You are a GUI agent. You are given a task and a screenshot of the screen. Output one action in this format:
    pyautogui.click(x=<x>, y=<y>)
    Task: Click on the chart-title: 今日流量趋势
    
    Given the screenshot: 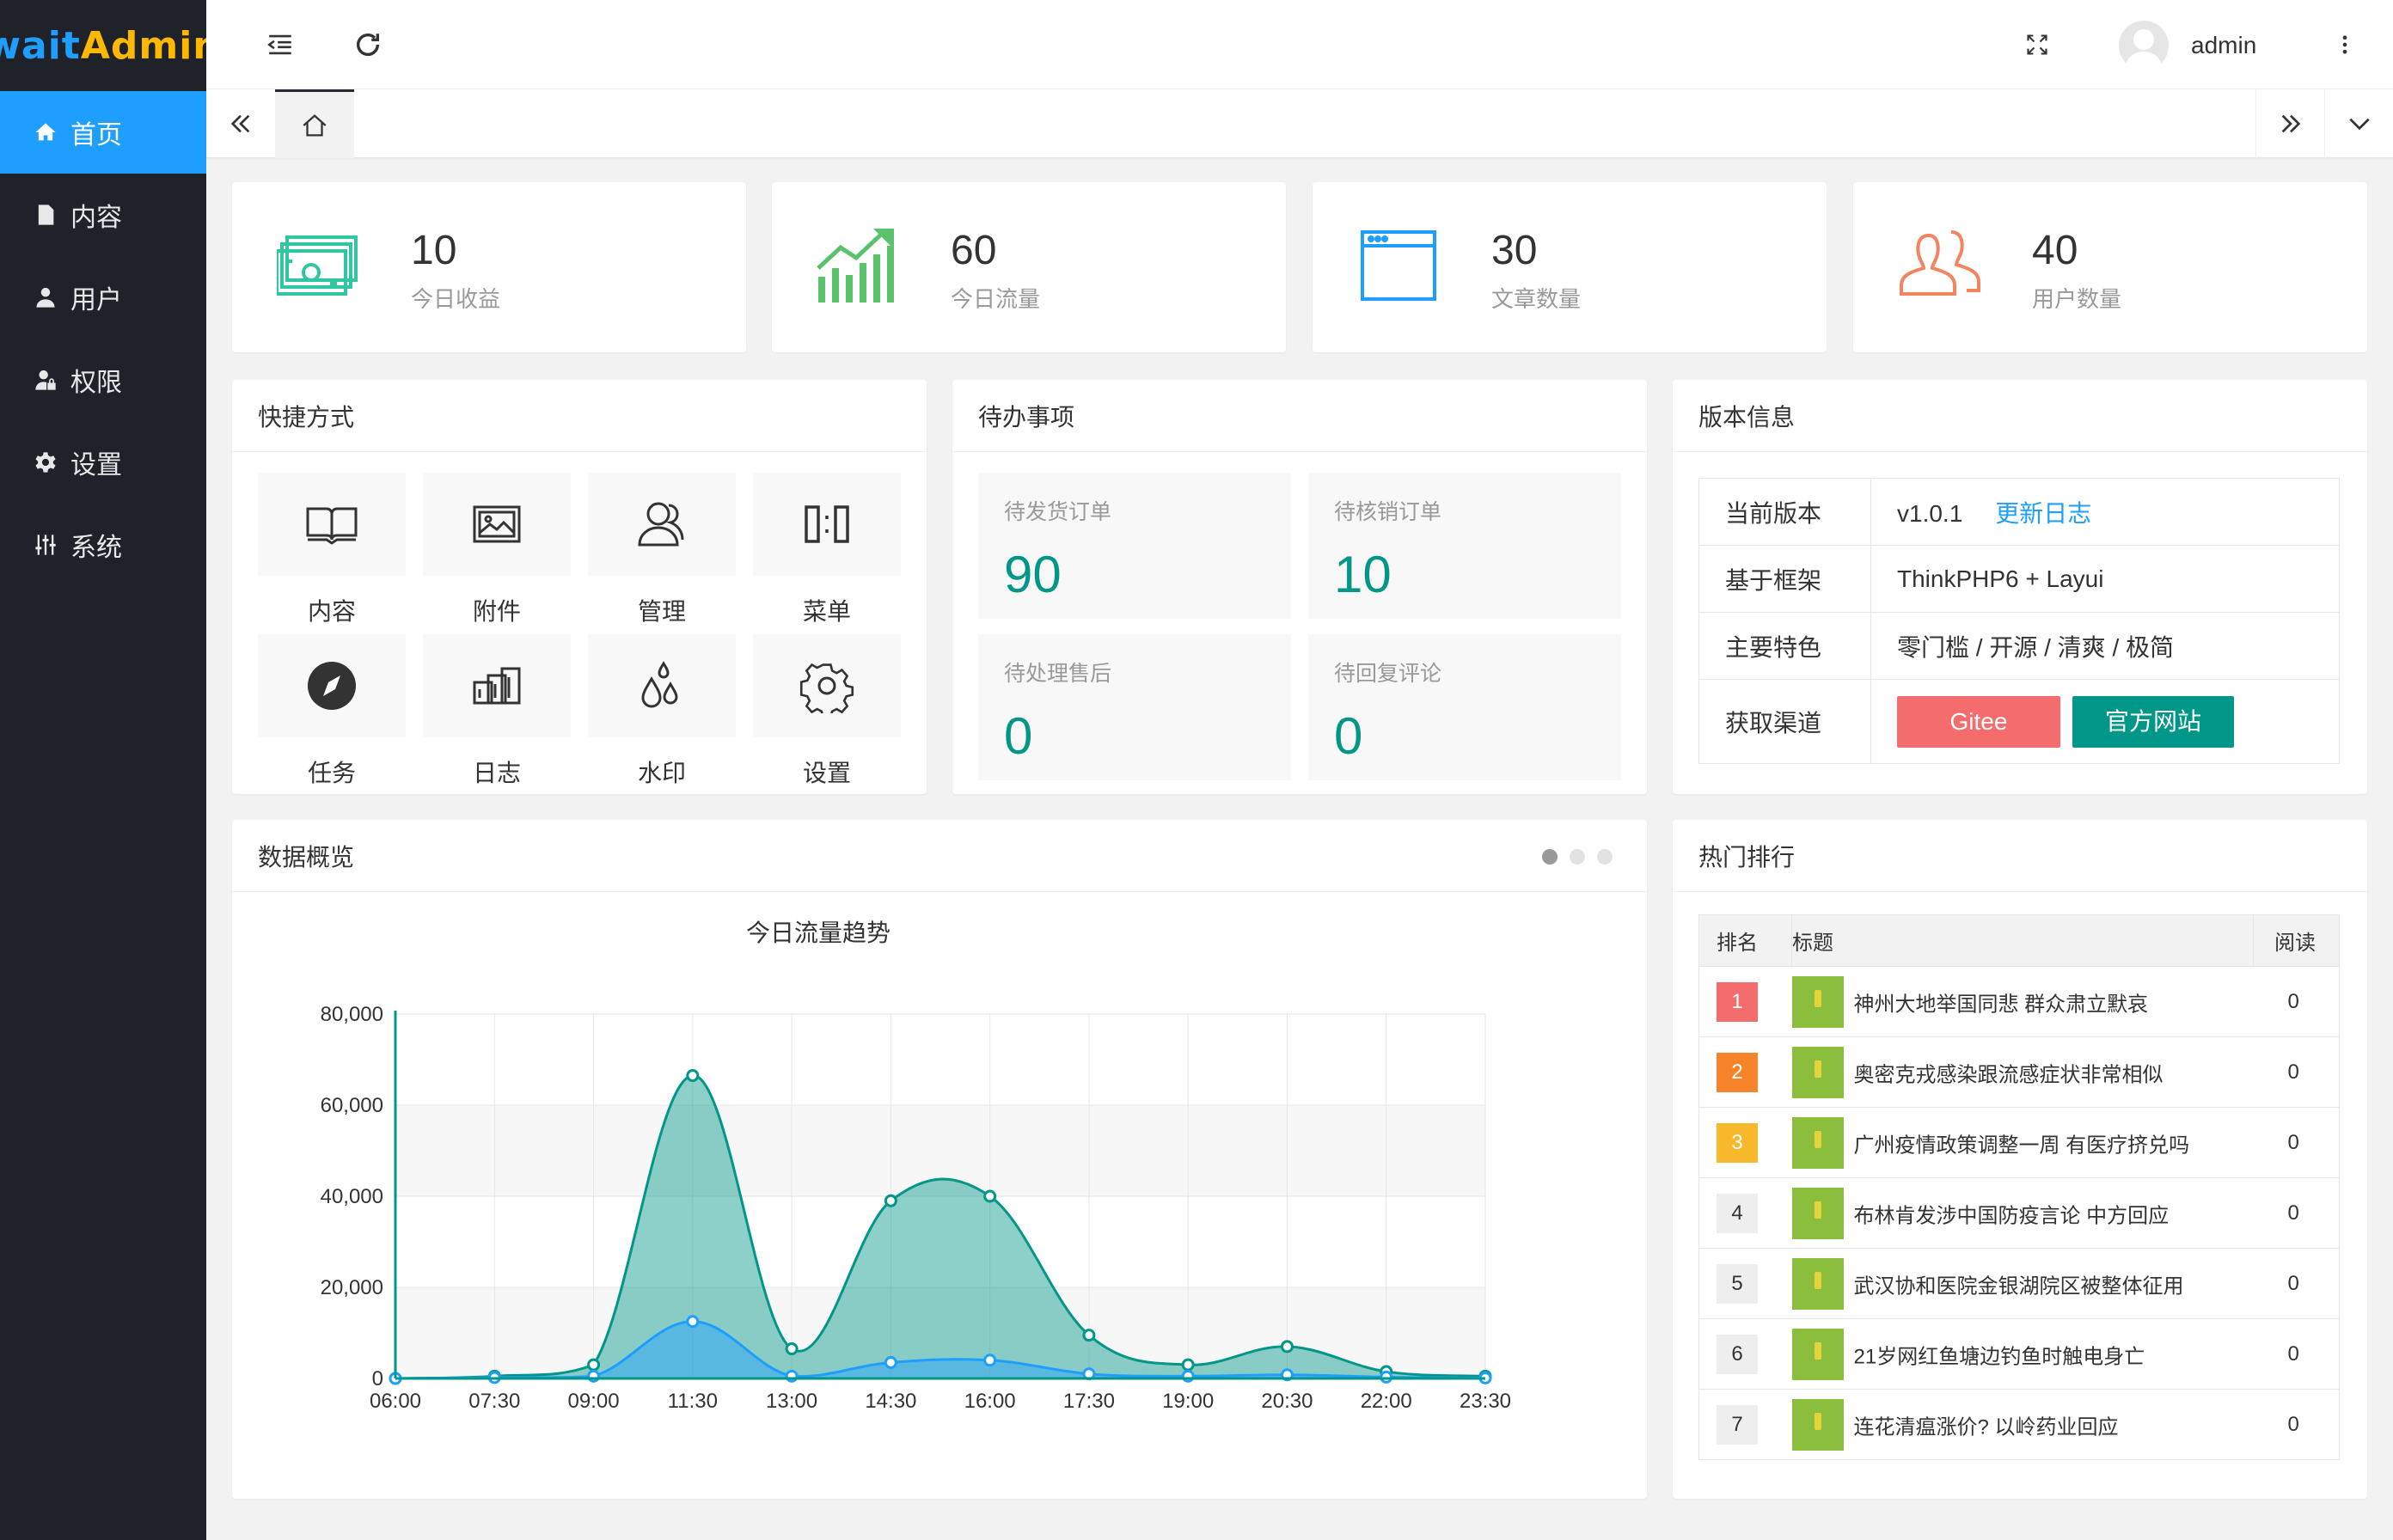 What is the action you would take?
    pyautogui.click(x=817, y=933)
    